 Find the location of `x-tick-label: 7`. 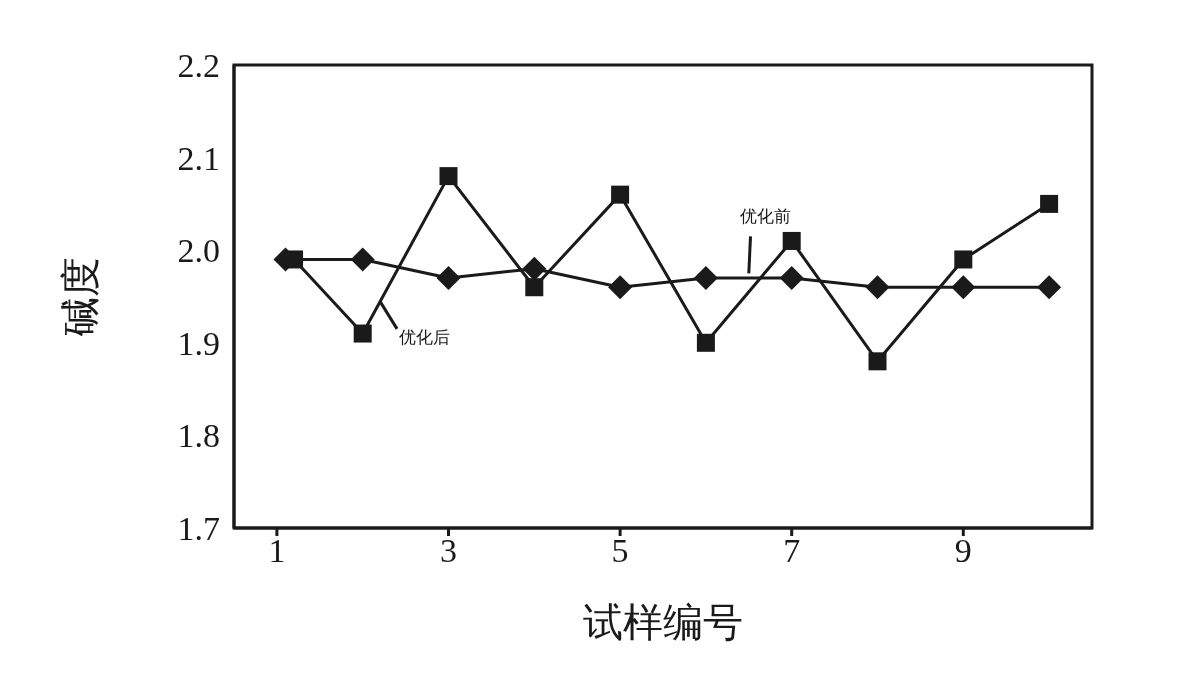

x-tick-label: 7 is located at coordinates (792, 551).